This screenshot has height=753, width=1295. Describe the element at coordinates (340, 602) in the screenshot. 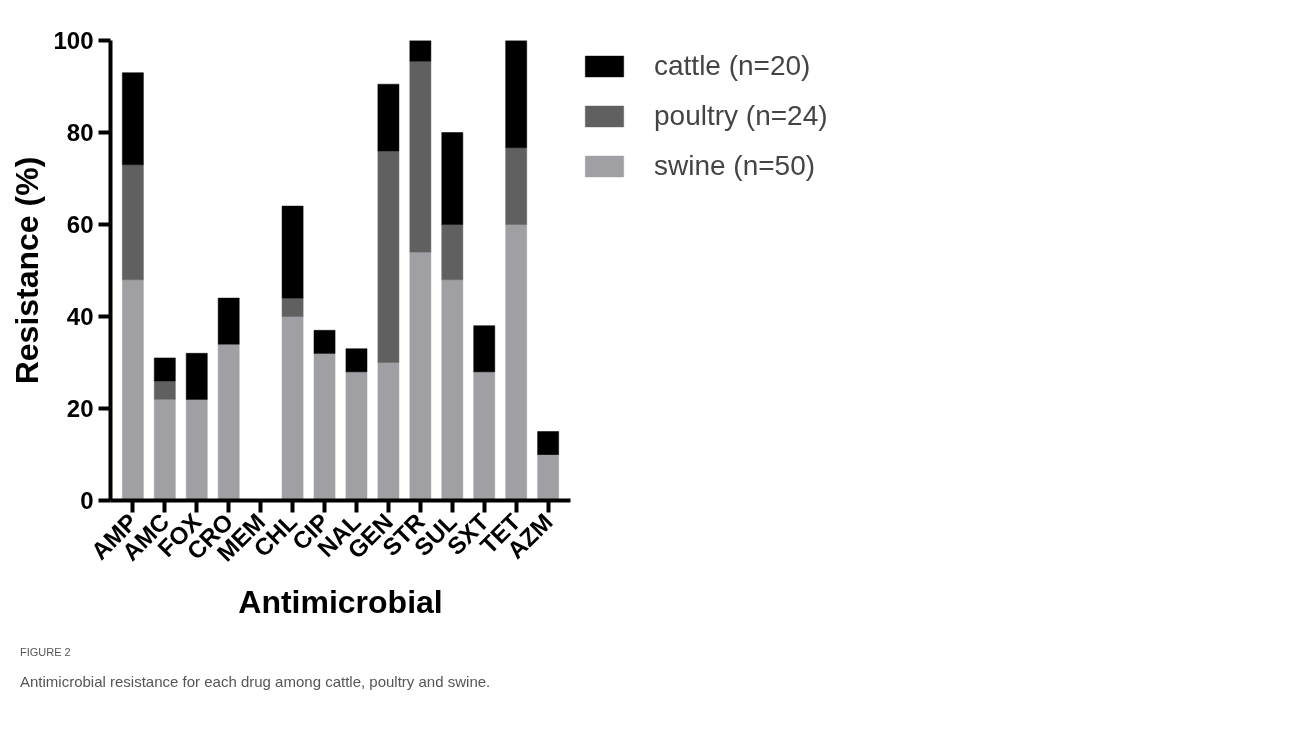

I see `x-axis-title: Antimicrobial` at that location.